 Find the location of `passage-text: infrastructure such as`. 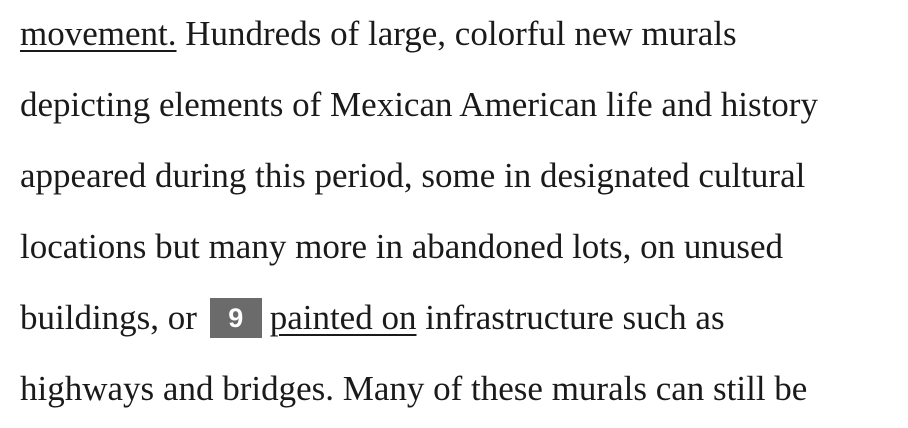

passage-text: infrastructure such as is located at coordinates (570, 317).